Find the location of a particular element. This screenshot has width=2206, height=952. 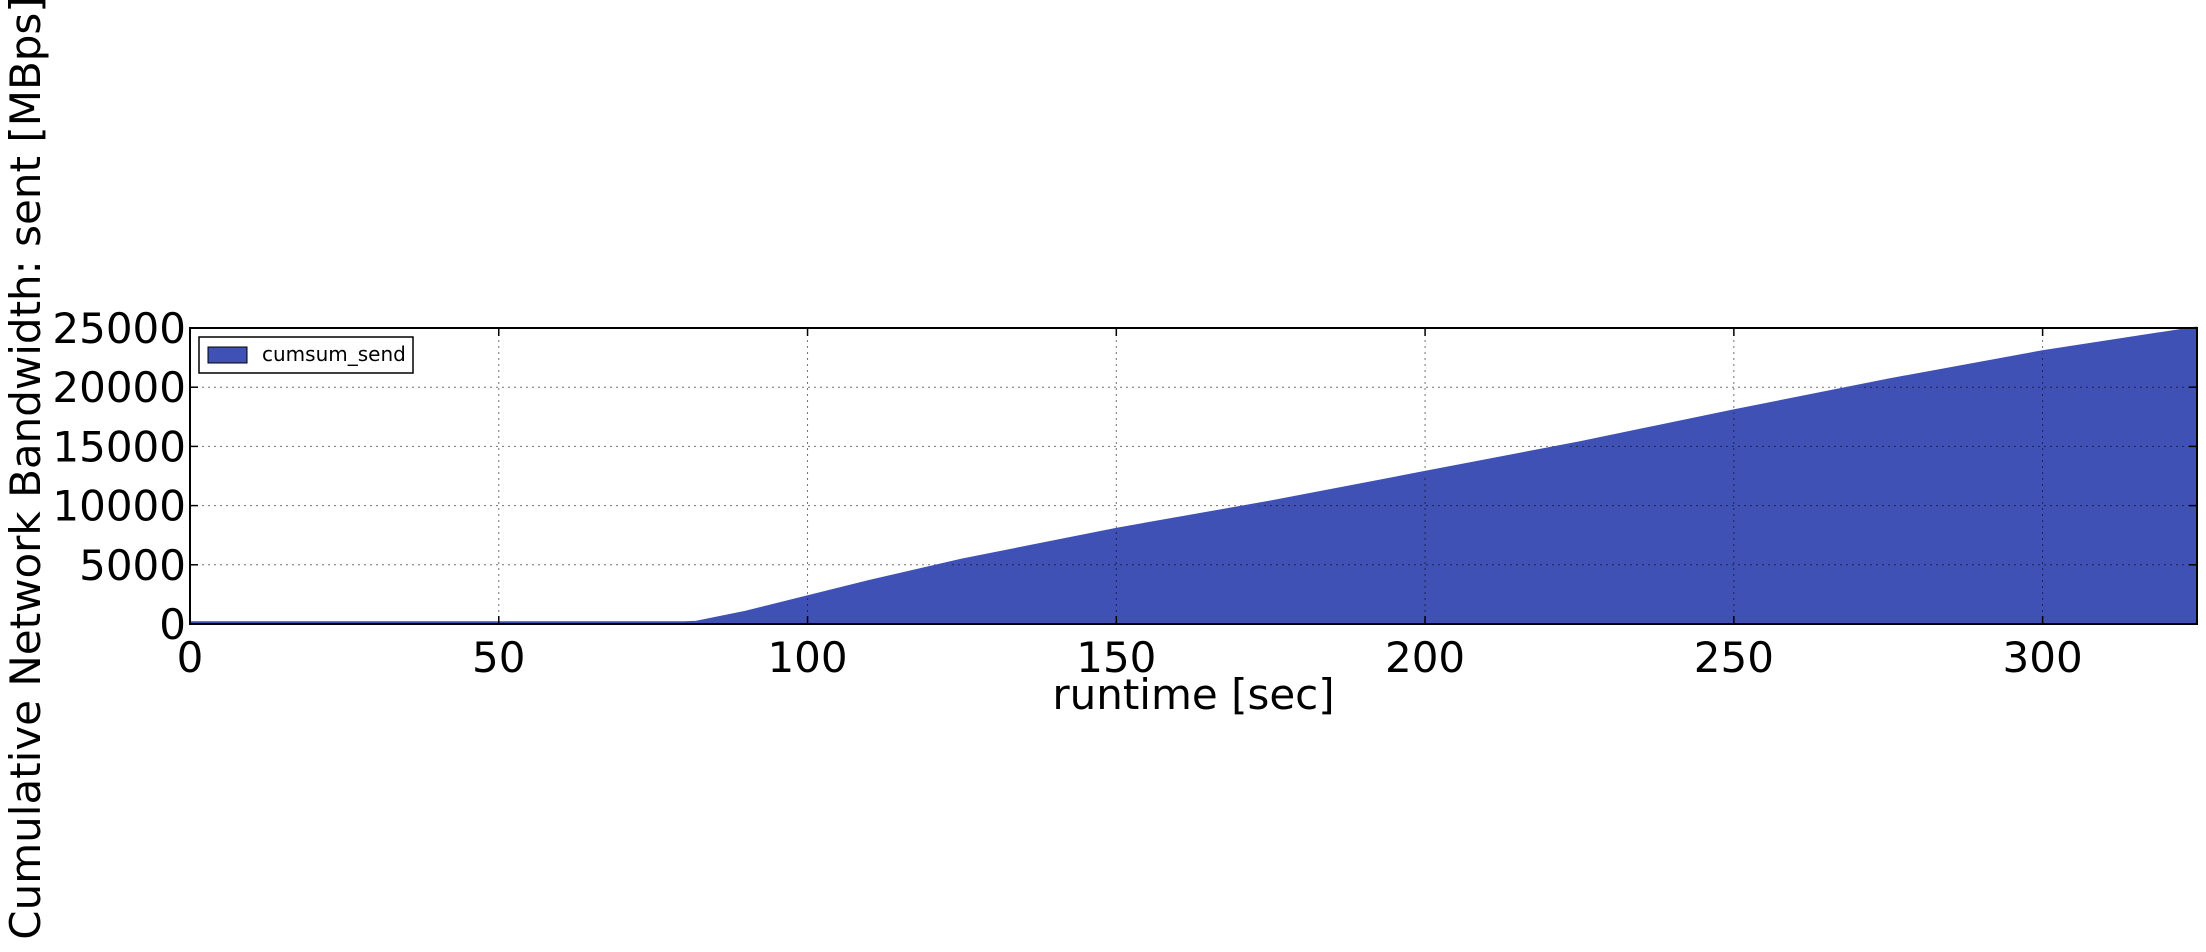

y-tick-label: 15000 is located at coordinates (119, 446).